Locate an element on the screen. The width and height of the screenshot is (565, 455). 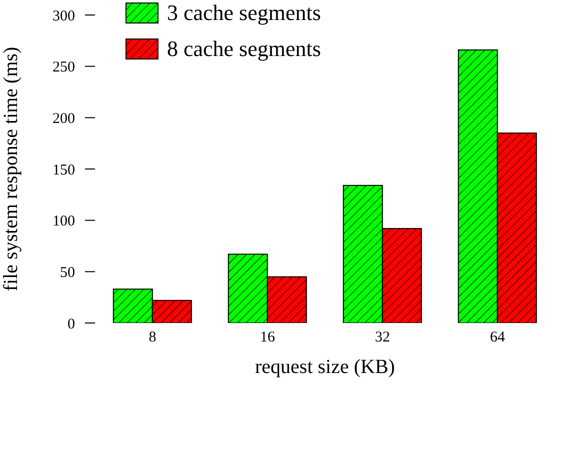
y-tick-label: 200 is located at coordinates (63, 118).